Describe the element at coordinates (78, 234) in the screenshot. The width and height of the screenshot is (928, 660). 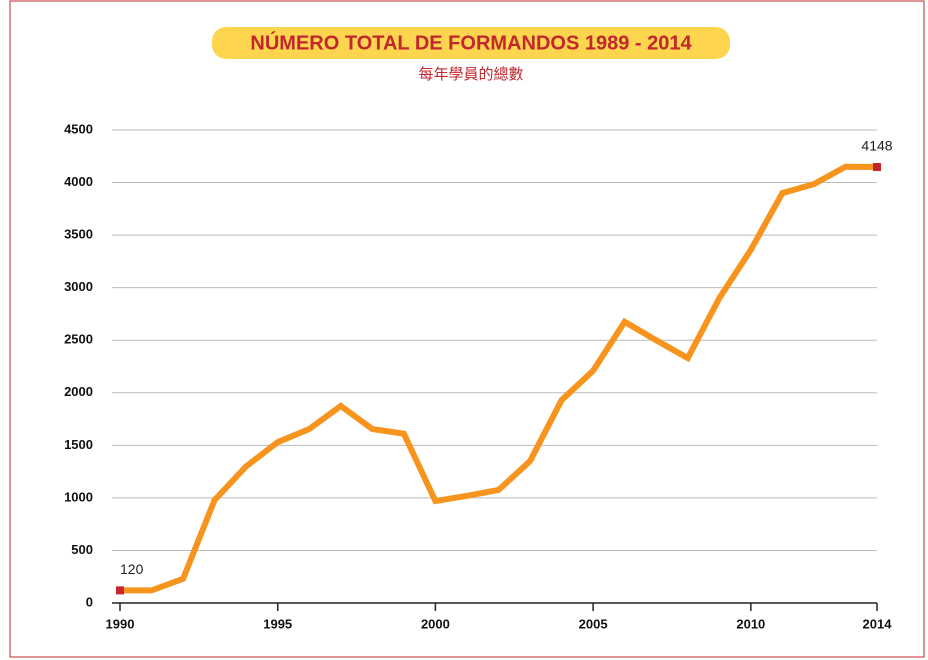
I see `y-tick-label: 3500` at that location.